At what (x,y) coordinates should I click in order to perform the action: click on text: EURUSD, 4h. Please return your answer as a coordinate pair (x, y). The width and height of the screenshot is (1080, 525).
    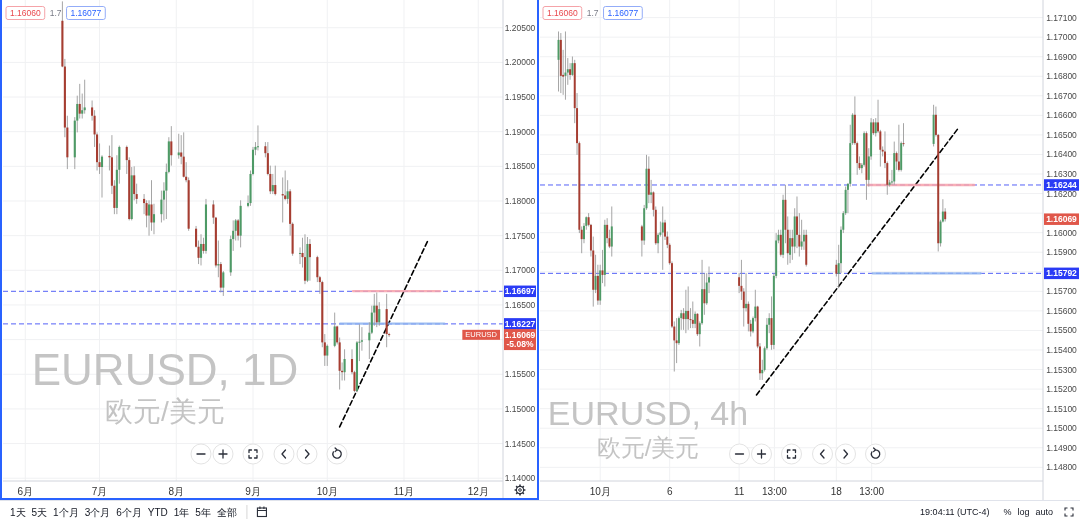
    Looking at the image, I should click on (648, 413).